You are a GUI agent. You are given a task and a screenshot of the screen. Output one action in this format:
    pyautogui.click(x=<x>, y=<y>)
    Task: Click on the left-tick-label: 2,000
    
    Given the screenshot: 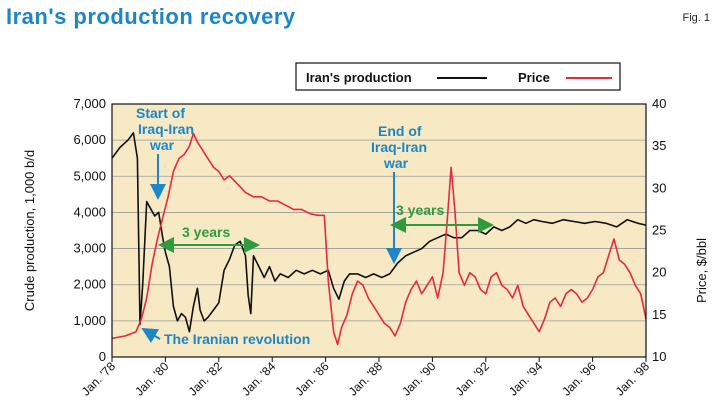 What is the action you would take?
    pyautogui.click(x=89, y=284)
    